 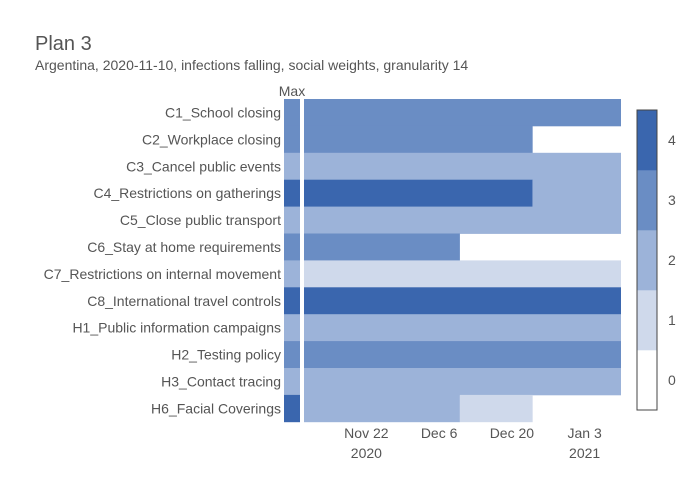 What do you see at coordinates (211, 139) in the screenshot?
I see `row-label: C2_Workplace closing` at bounding box center [211, 139].